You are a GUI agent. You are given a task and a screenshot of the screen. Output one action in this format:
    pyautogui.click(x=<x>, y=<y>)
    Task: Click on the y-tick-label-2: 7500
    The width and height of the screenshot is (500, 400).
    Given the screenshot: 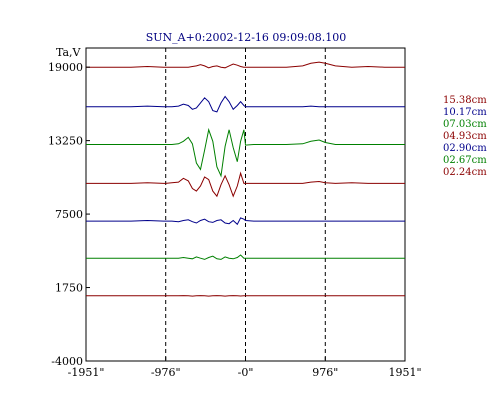 What is the action you would take?
    pyautogui.click(x=69, y=214)
    